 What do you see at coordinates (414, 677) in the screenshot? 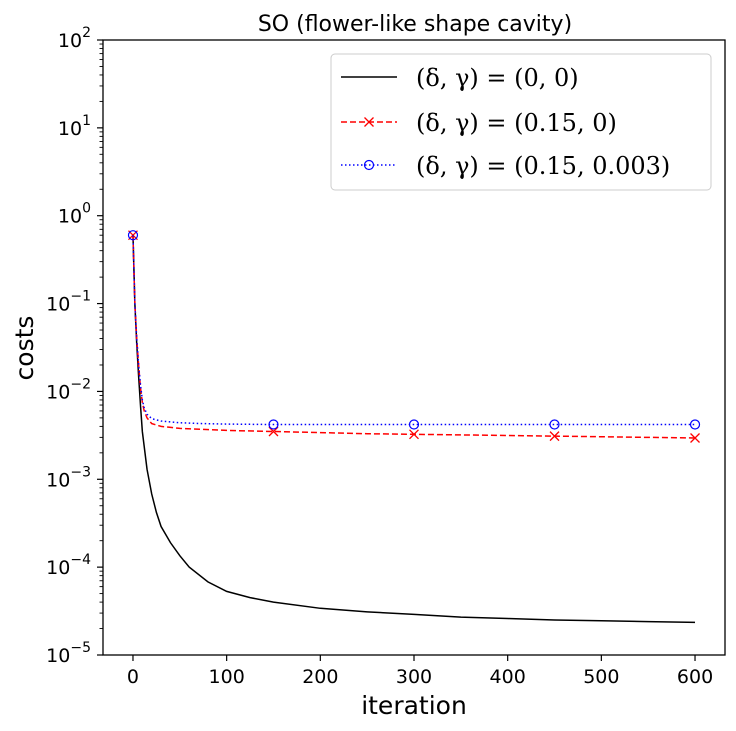
I see `x-tick-label: 300` at bounding box center [414, 677].